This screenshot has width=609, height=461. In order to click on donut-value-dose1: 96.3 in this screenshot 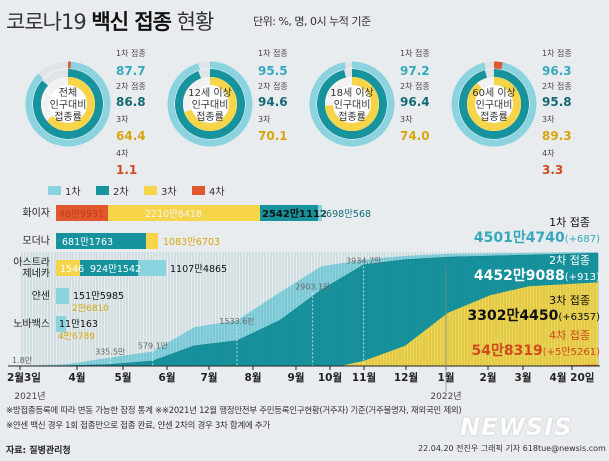, I will do `click(557, 71)`.